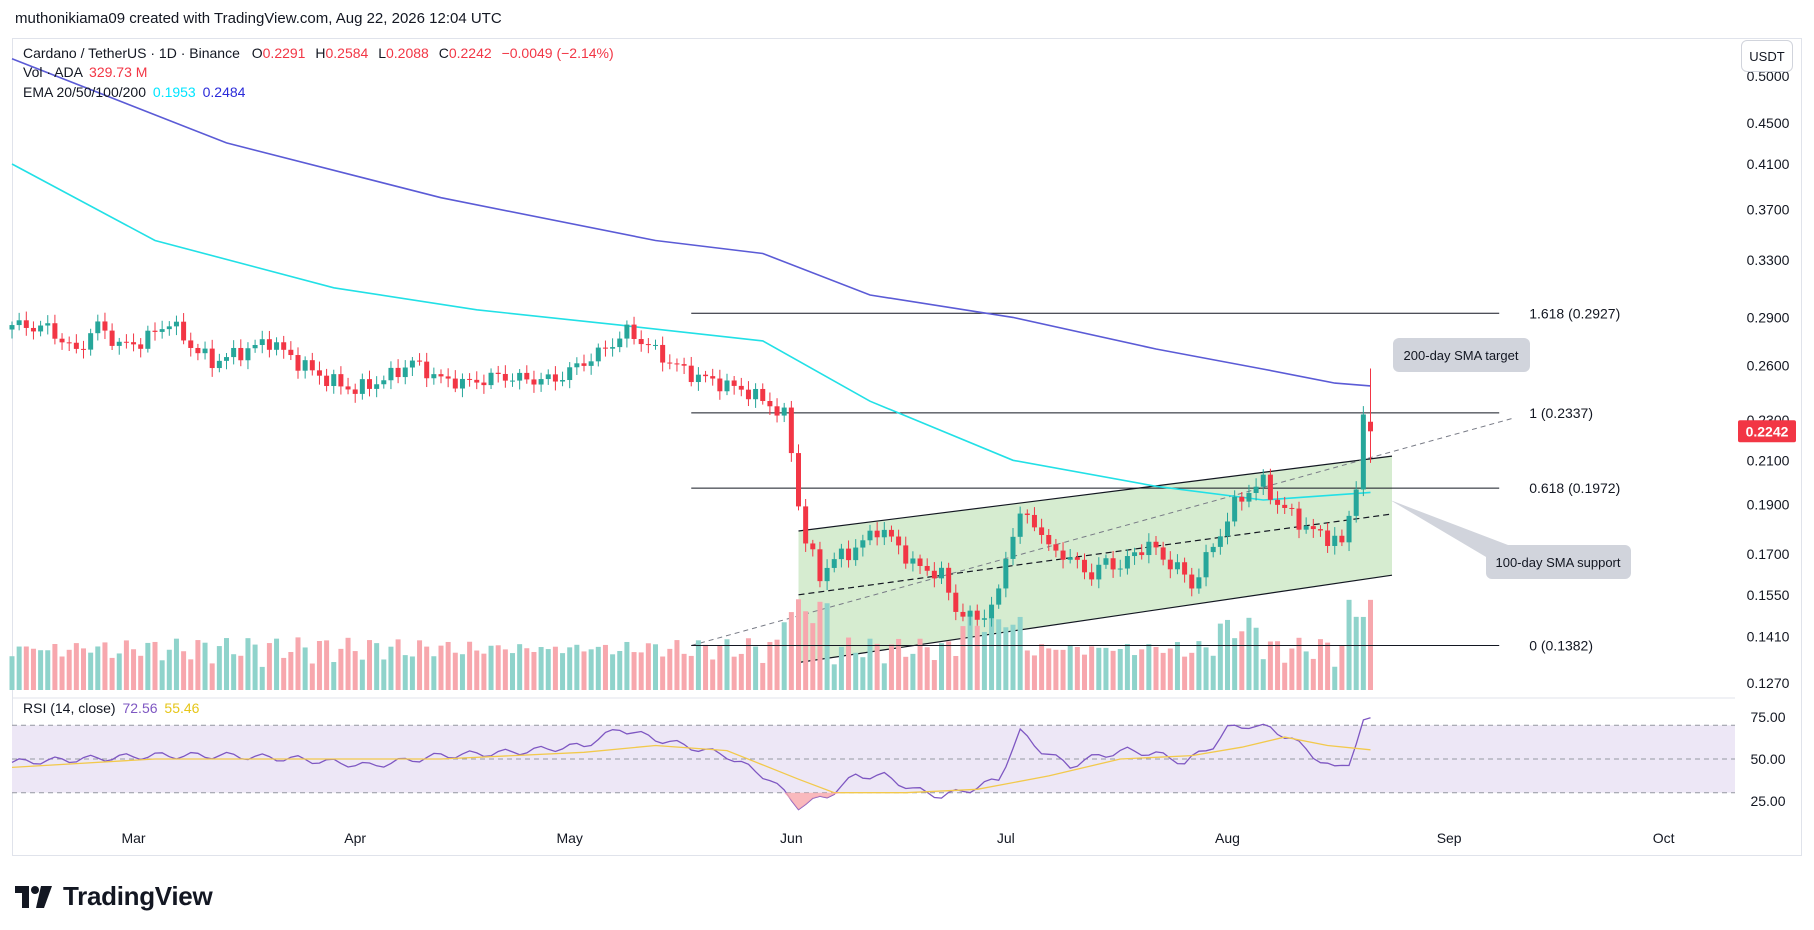 The width and height of the screenshot is (1814, 930). I want to click on y-tick-label: 0.4100, so click(1768, 164).